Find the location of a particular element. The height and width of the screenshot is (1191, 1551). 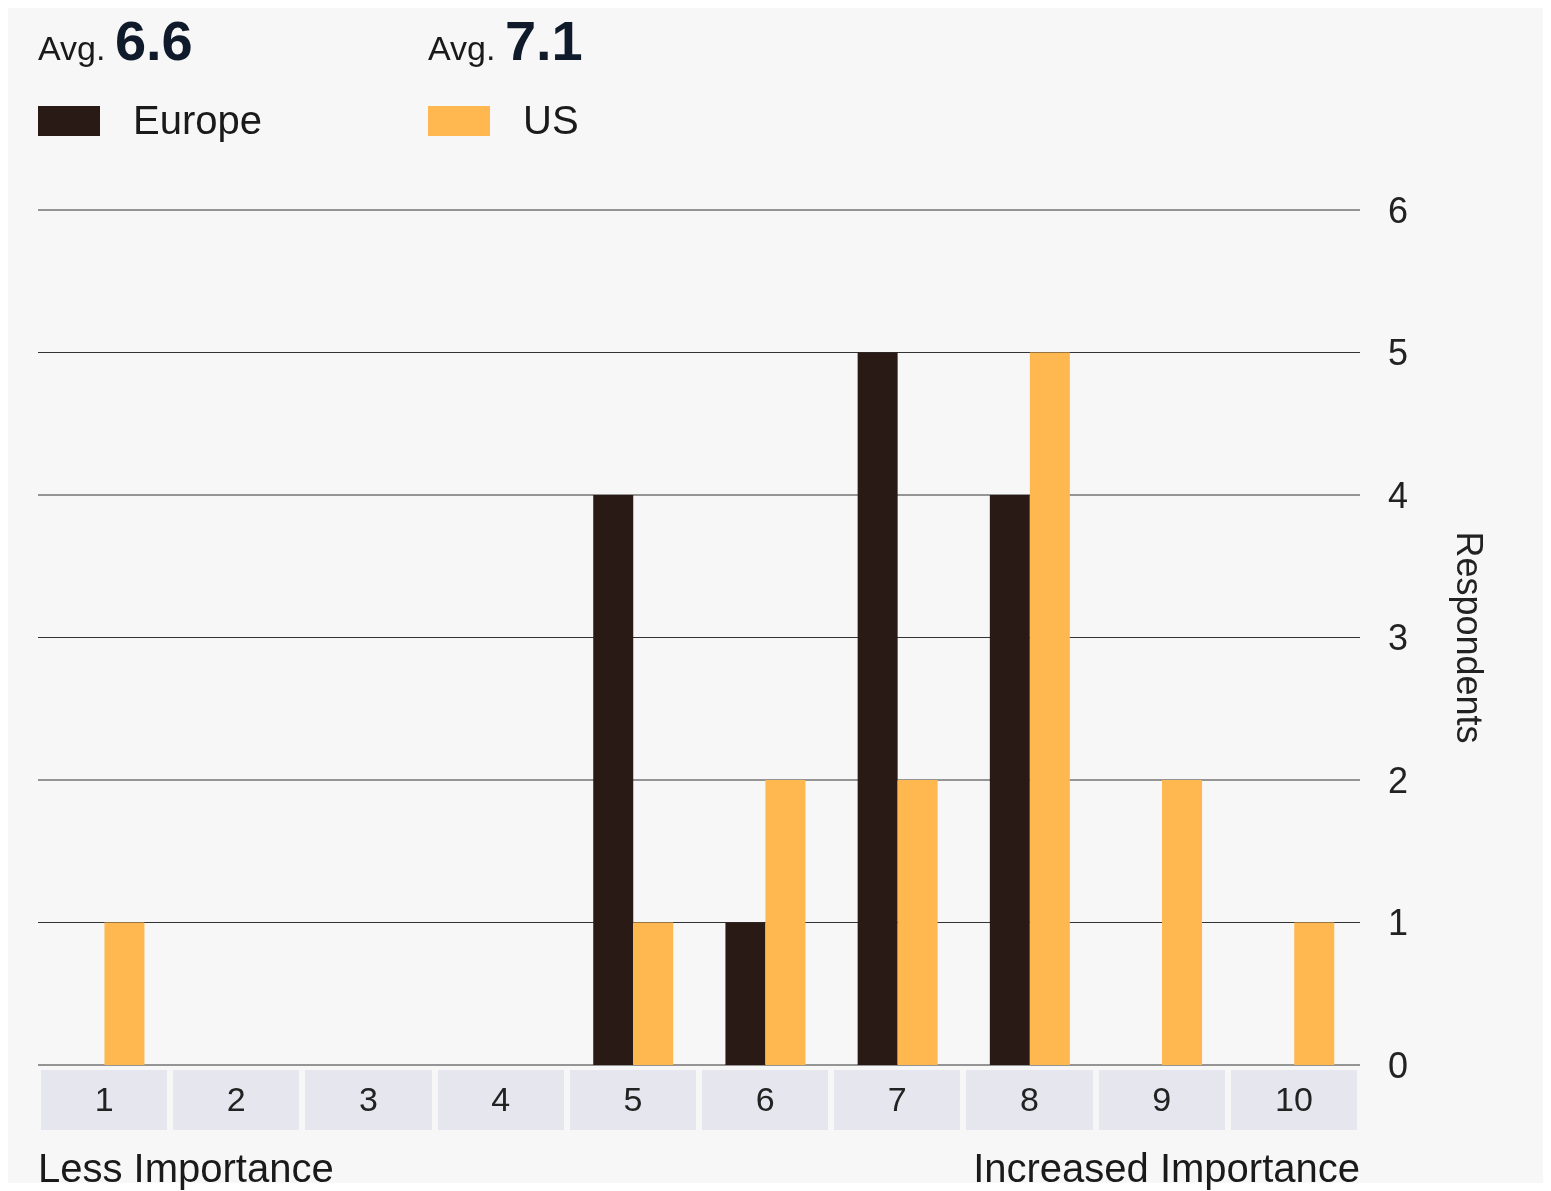

y-axis-title: Respondents is located at coordinates (1470, 637).